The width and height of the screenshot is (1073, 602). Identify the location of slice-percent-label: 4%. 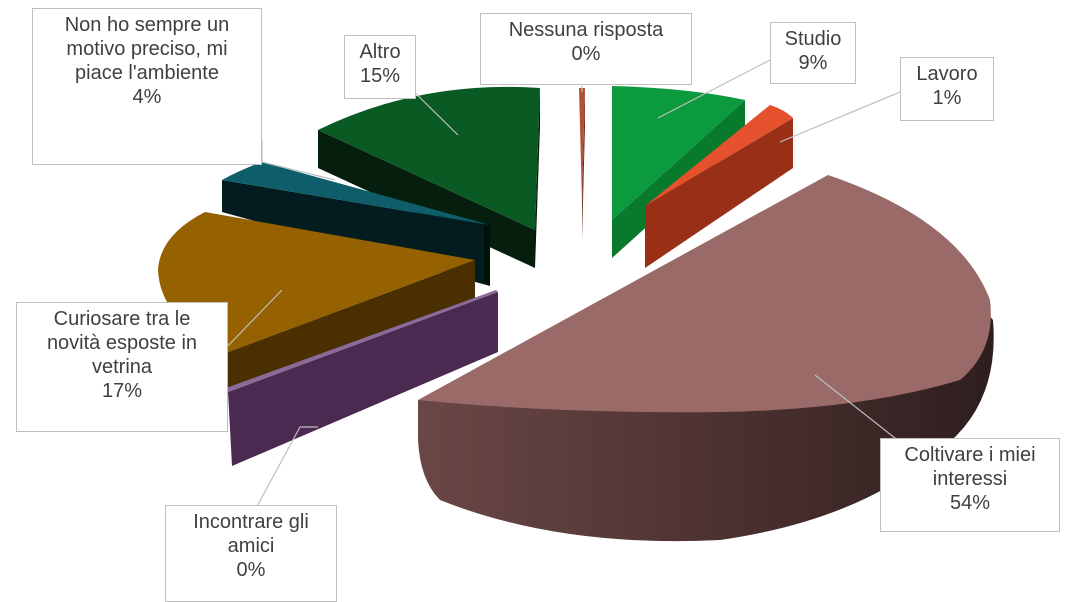
(147, 97).